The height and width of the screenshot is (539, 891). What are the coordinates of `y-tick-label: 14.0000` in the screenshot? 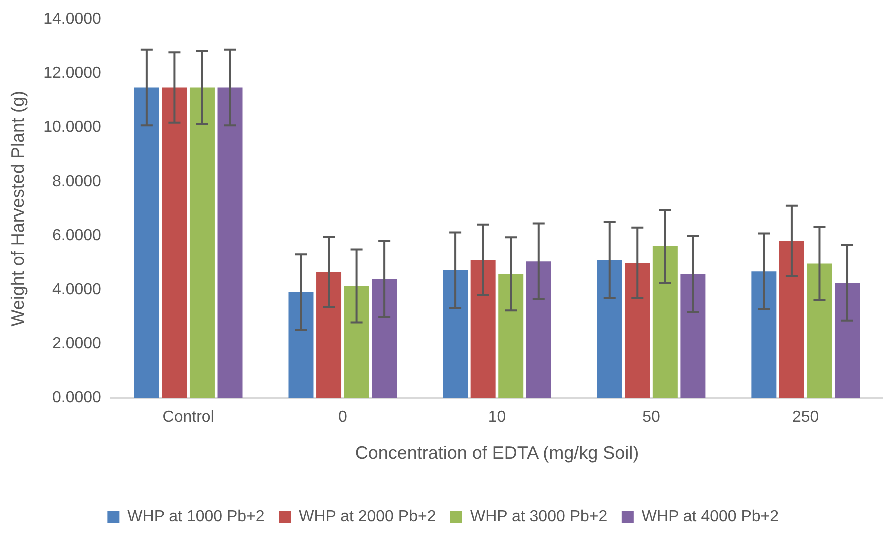 It's located at (73, 19).